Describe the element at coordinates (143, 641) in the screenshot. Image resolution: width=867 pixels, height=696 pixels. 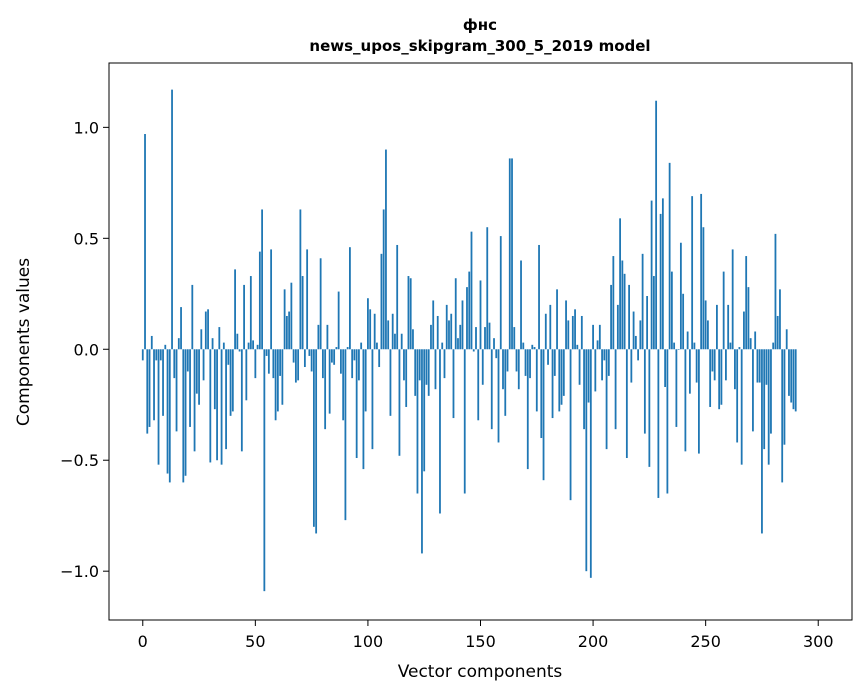
I see `x-tick-label: 0` at that location.